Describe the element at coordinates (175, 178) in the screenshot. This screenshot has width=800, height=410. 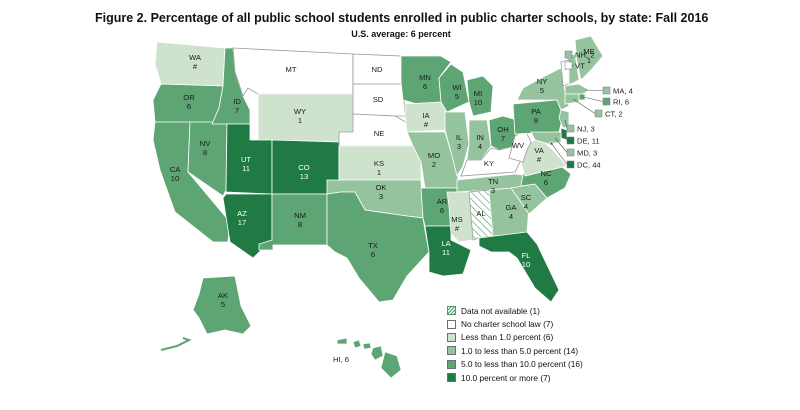
I see `state-value-ca: 10` at that location.